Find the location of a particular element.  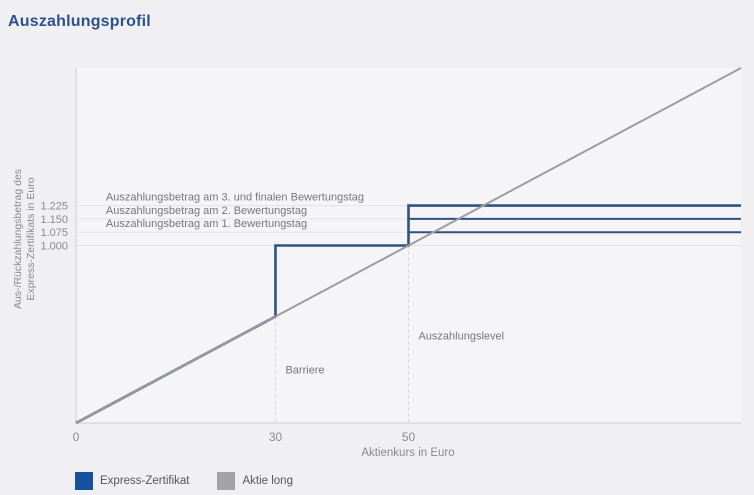

y-tick-label: 1.000 is located at coordinates (54, 247).